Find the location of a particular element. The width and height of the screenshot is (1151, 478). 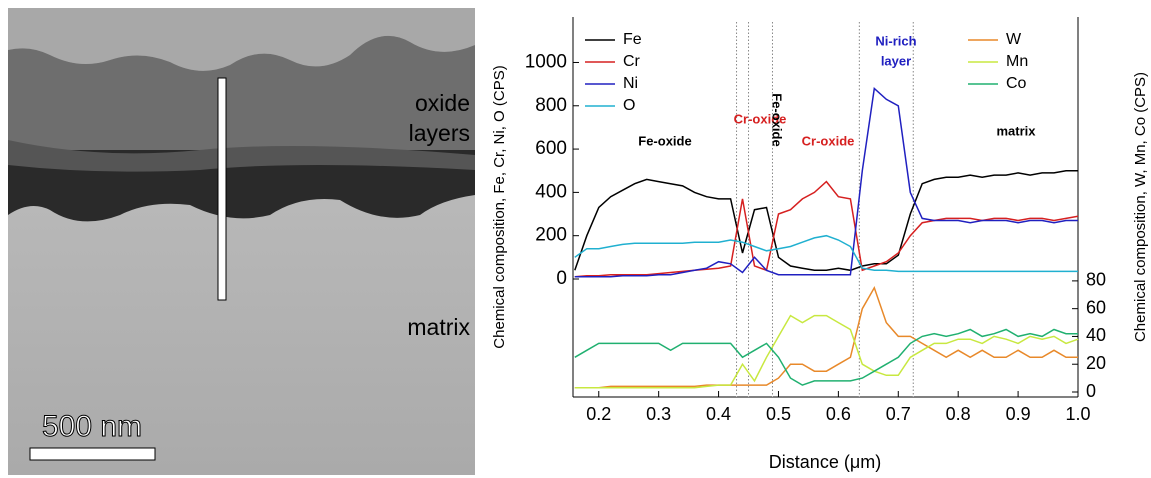

y2-tick-label: 60 is located at coordinates (1096, 307).